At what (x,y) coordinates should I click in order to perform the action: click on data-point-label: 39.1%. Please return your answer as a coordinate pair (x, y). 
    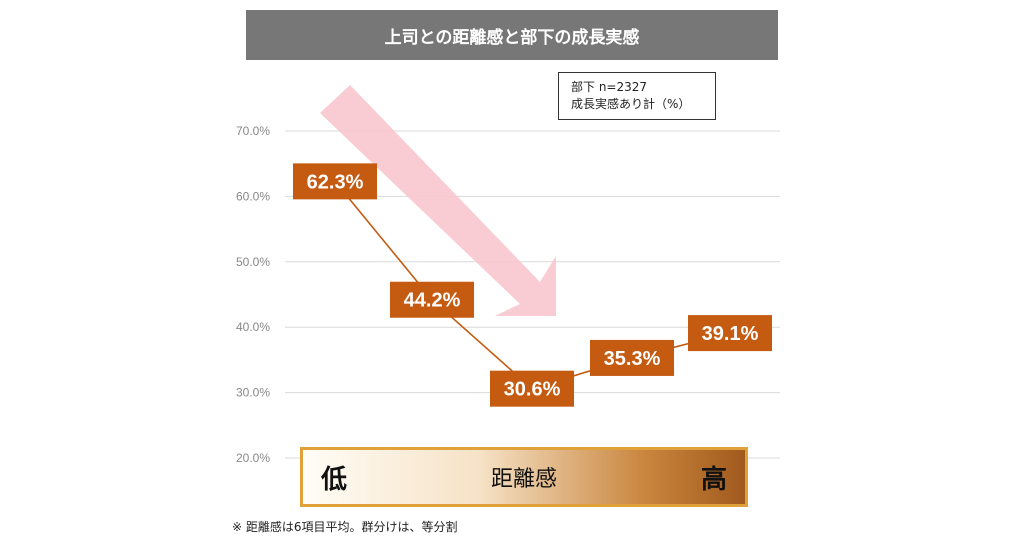
    Looking at the image, I should click on (730, 333).